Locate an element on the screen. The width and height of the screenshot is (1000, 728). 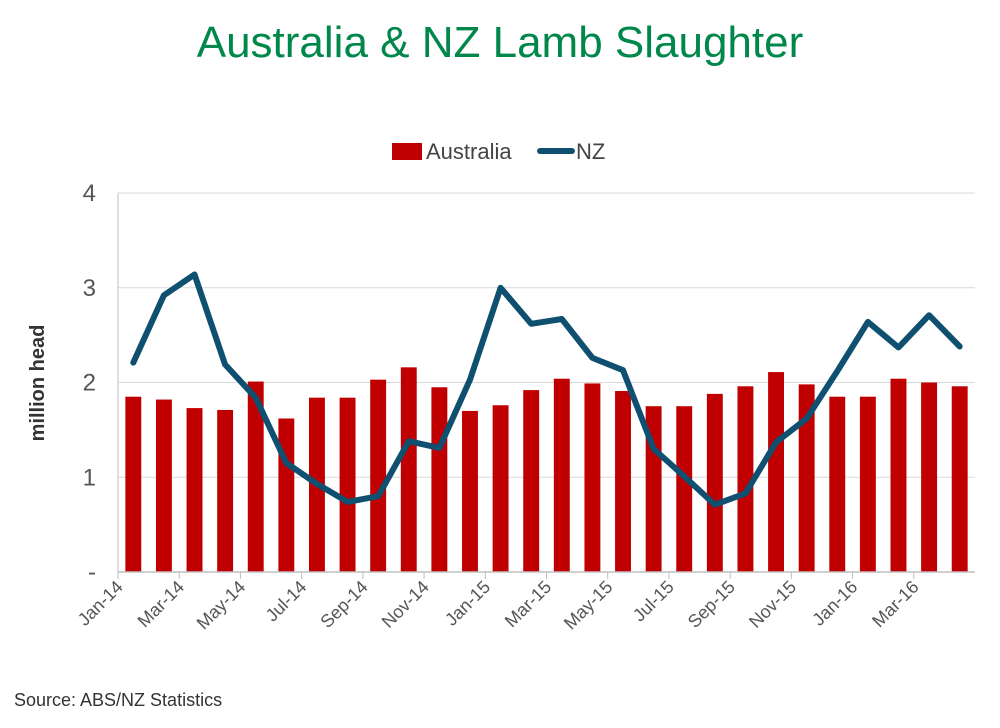
y-tick-label: 2 is located at coordinates (89, 383).